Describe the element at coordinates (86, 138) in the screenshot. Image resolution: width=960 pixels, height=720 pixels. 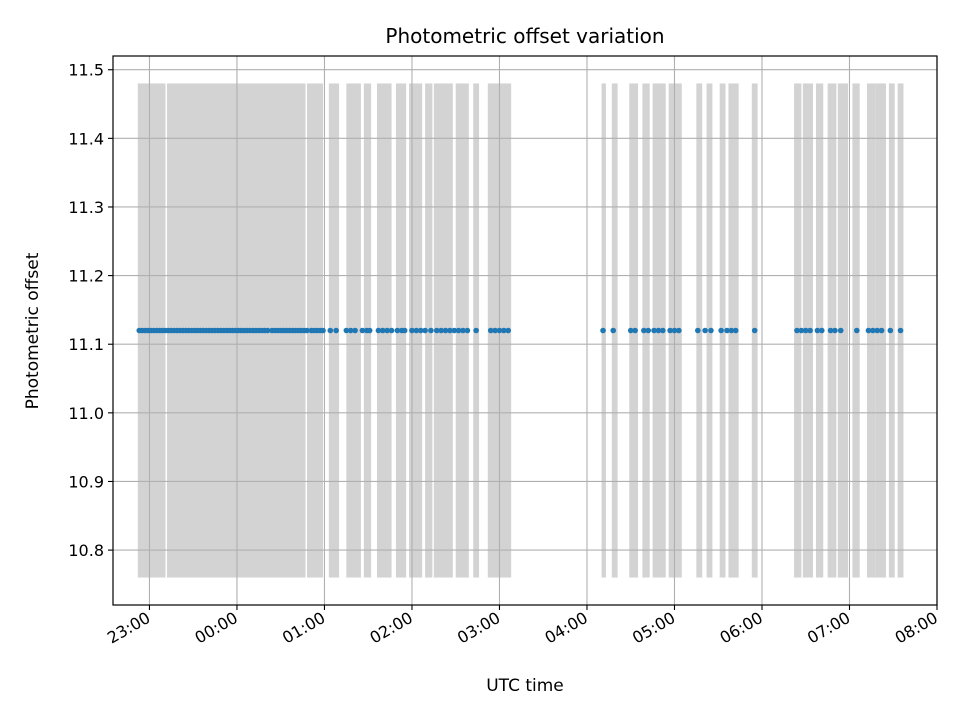
I see `y-tick-label: 11.4` at that location.